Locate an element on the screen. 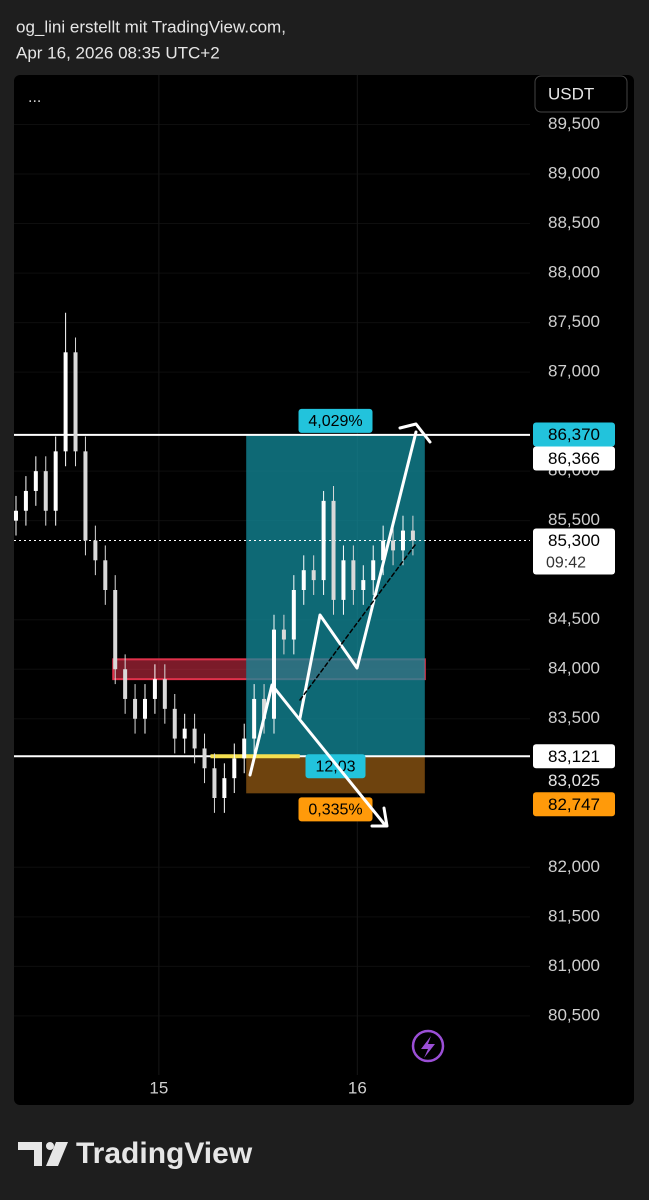  currency-button is located at coordinates (581, 94).